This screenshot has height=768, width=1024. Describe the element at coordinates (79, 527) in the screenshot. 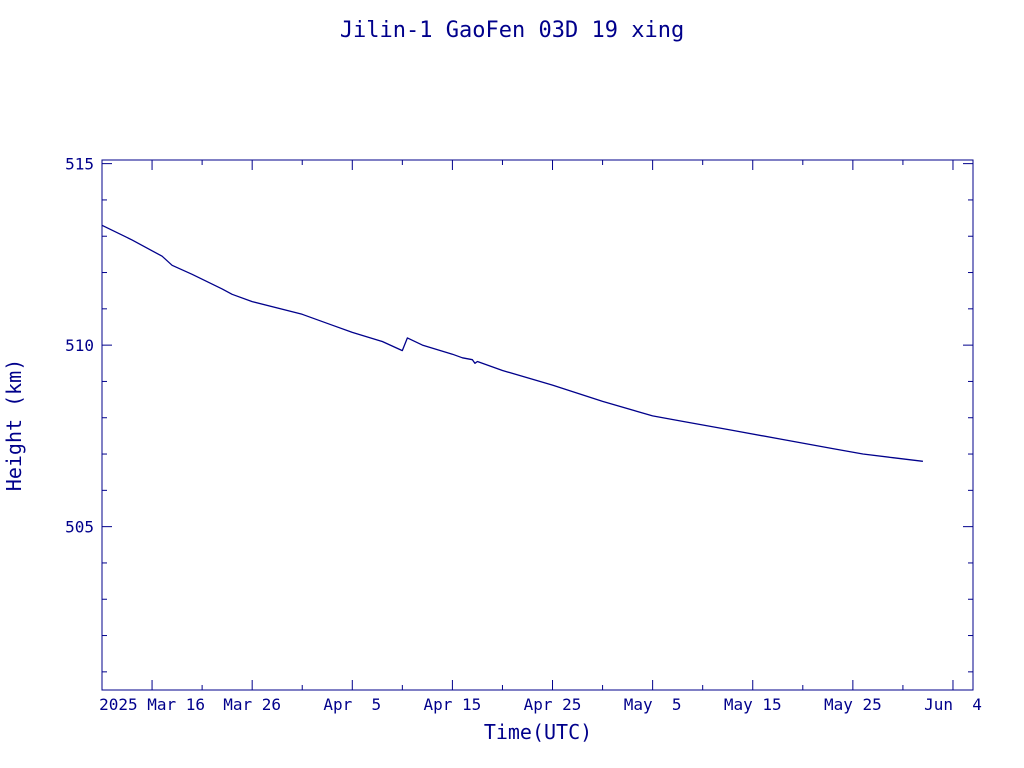

I see `y-tick-label: 505` at that location.